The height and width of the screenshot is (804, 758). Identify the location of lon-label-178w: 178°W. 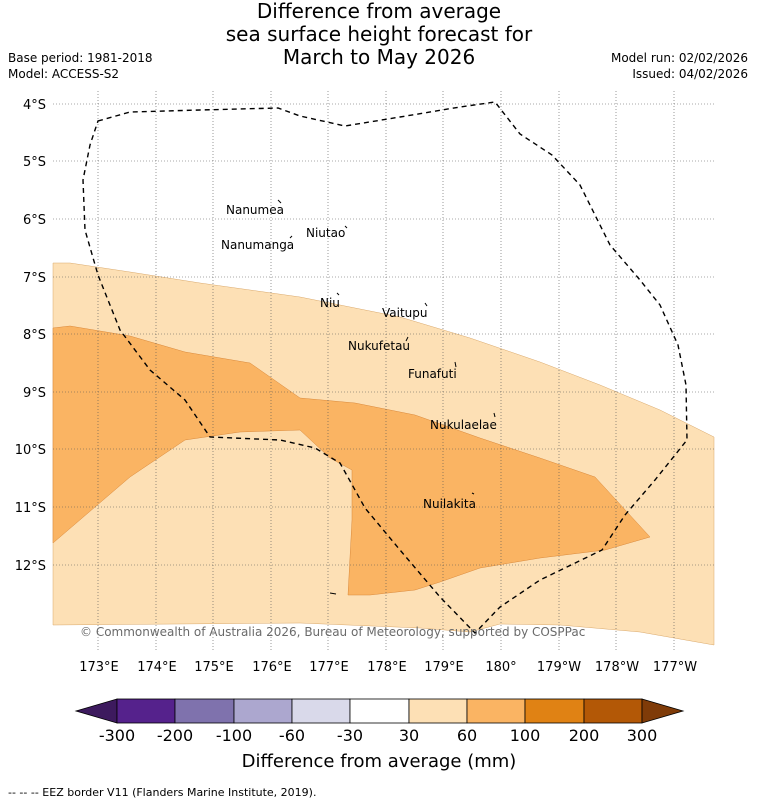
(617, 667).